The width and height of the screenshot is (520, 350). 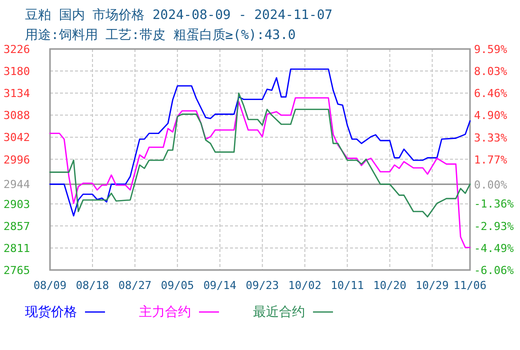 I want to click on y2-tick-label: 1.77%, so click(x=491, y=159).